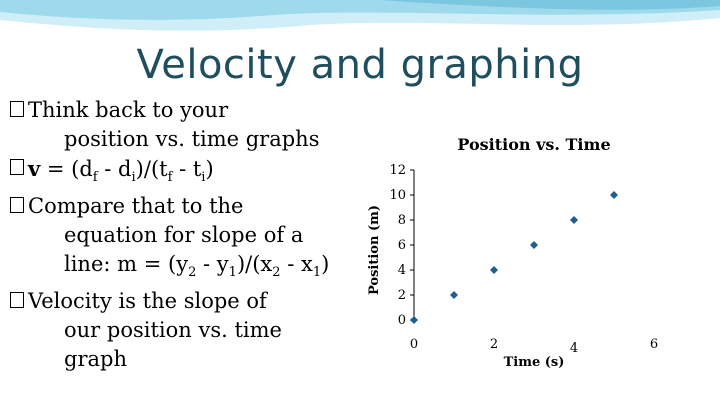 The width and height of the screenshot is (720, 405). Describe the element at coordinates (654, 344) in the screenshot. I see `x-tick-label: 6` at that location.